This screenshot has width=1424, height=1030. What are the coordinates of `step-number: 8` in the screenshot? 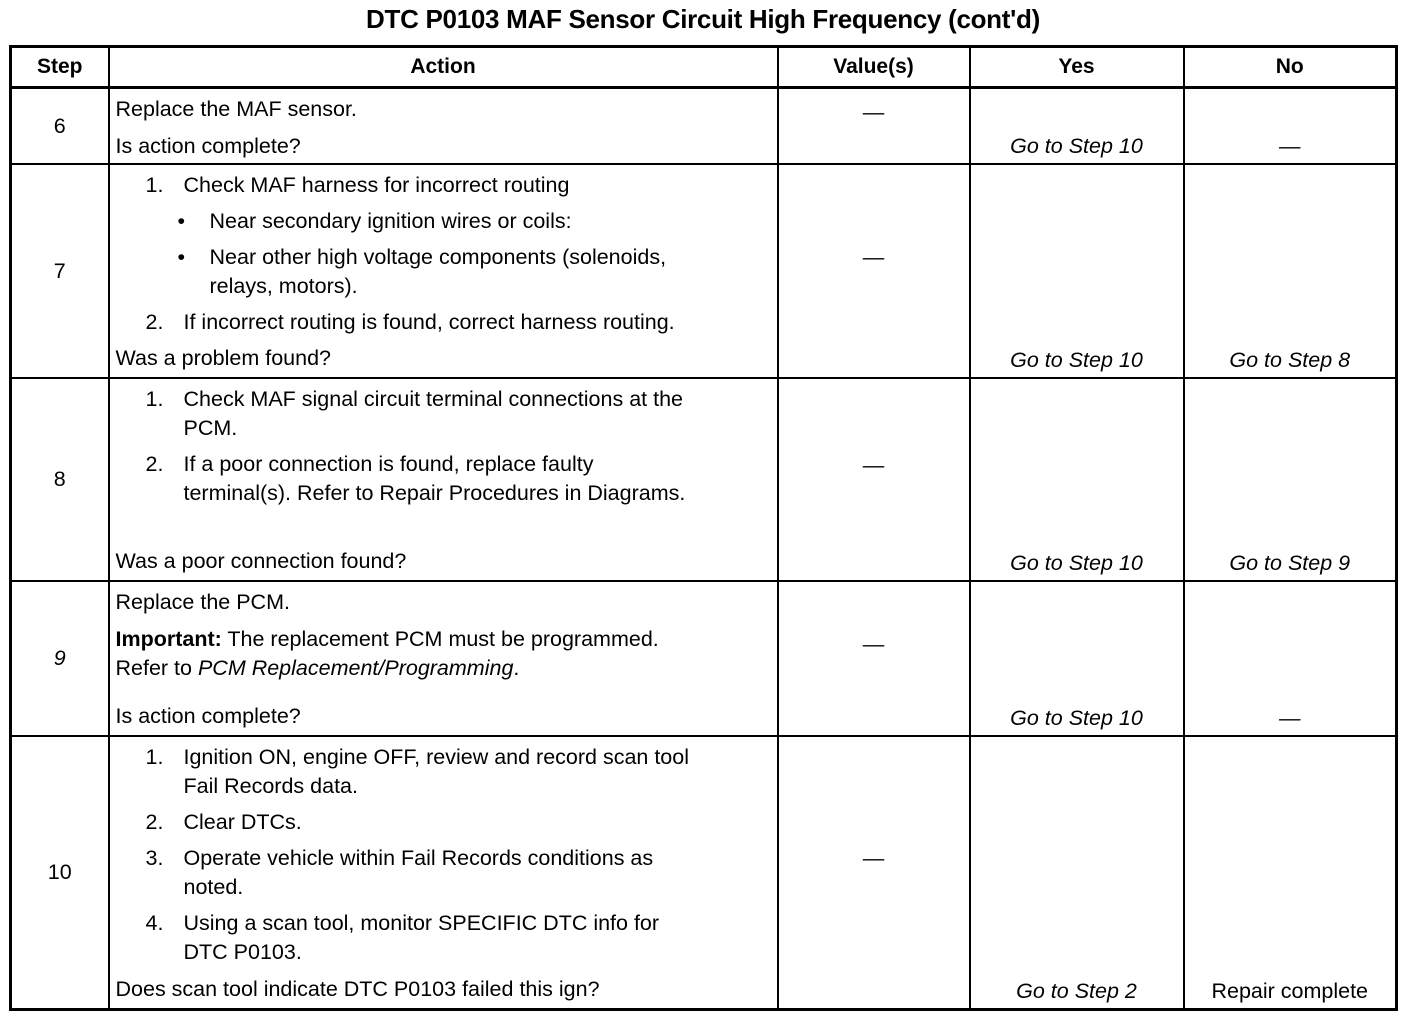 It's located at (59, 479).